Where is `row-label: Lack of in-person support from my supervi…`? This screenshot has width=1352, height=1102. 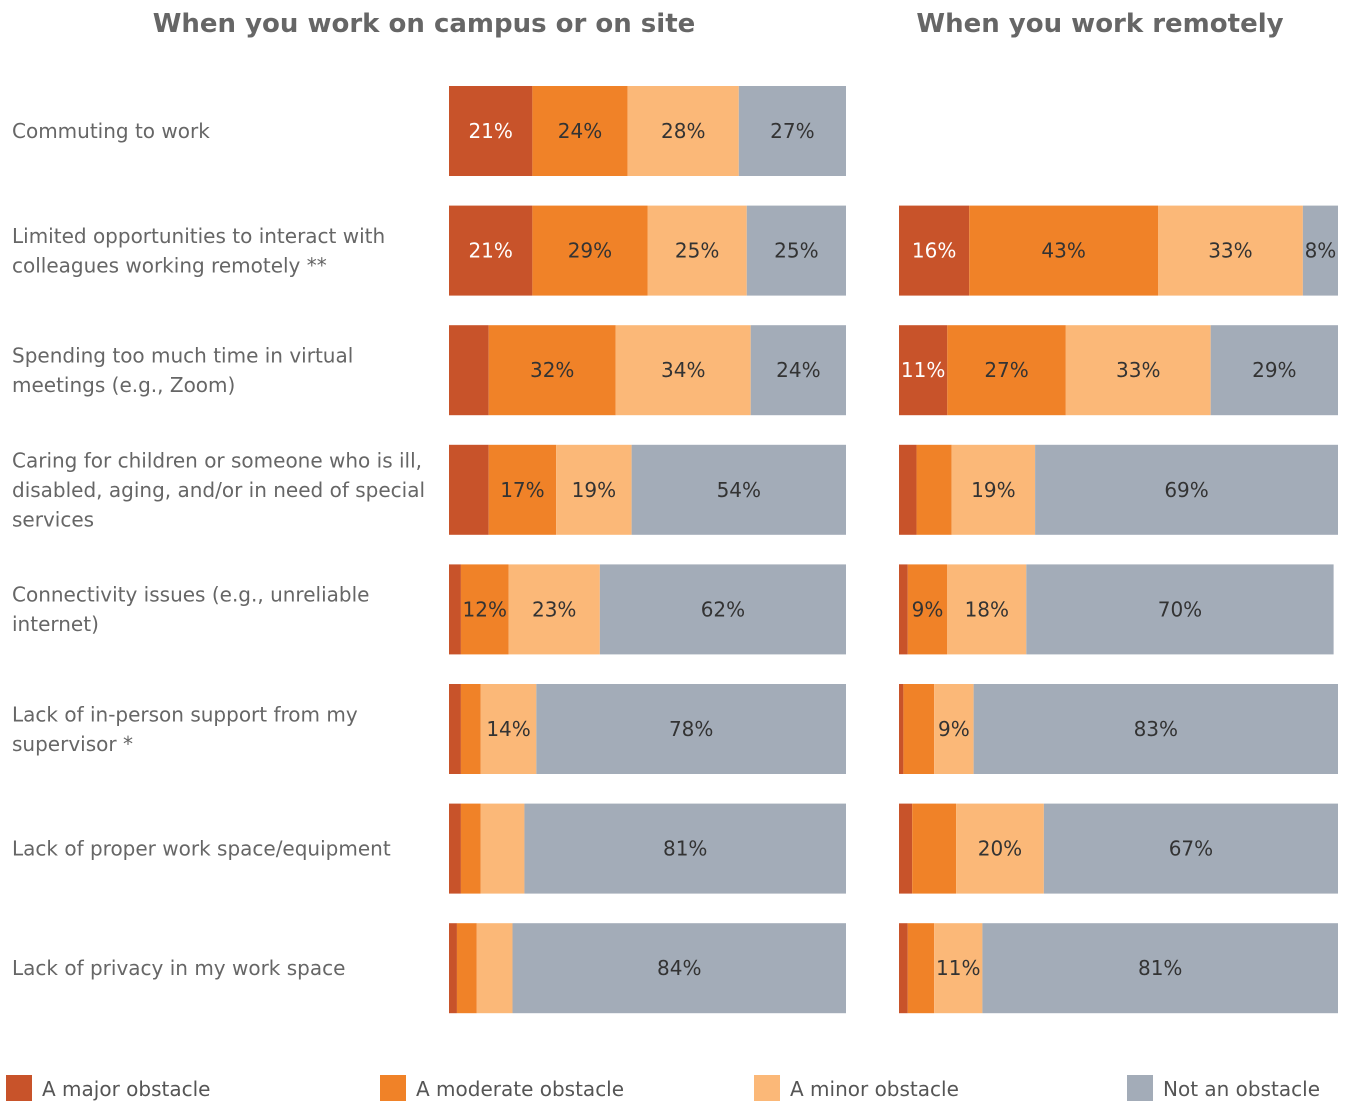
row-label: Lack of in-person support from my supervi… is located at coordinates (185, 729).